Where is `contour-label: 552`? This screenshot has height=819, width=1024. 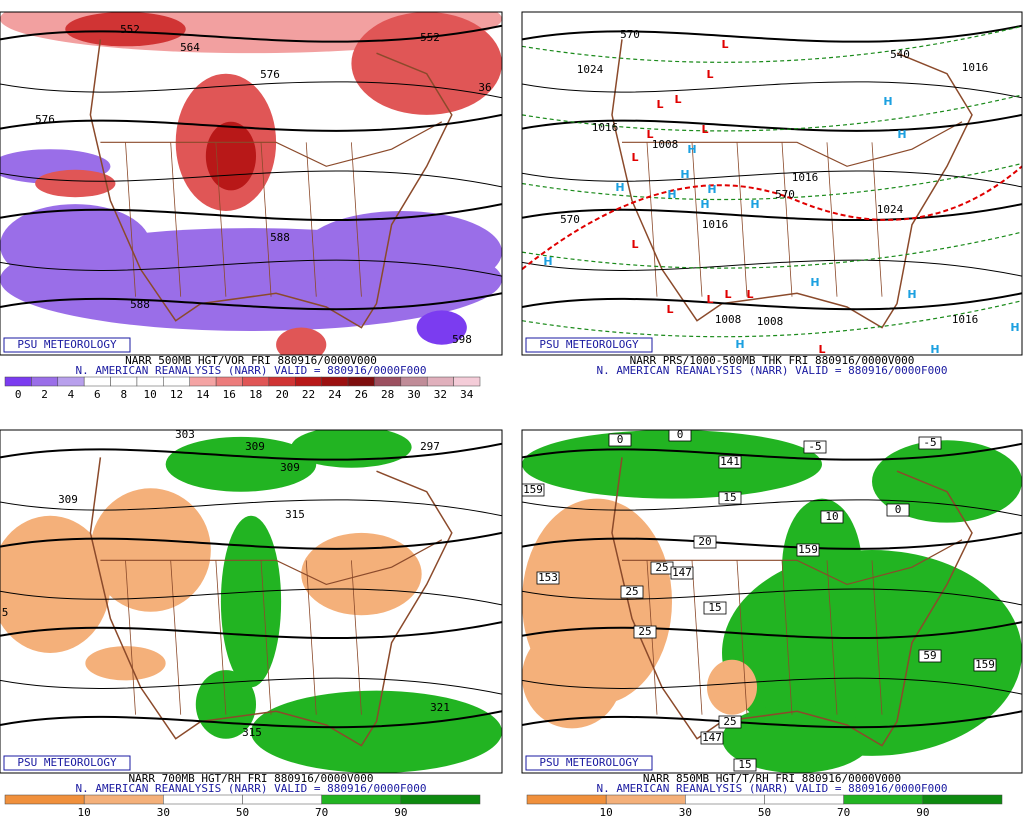
contour-label: 552 is located at coordinates (430, 37).